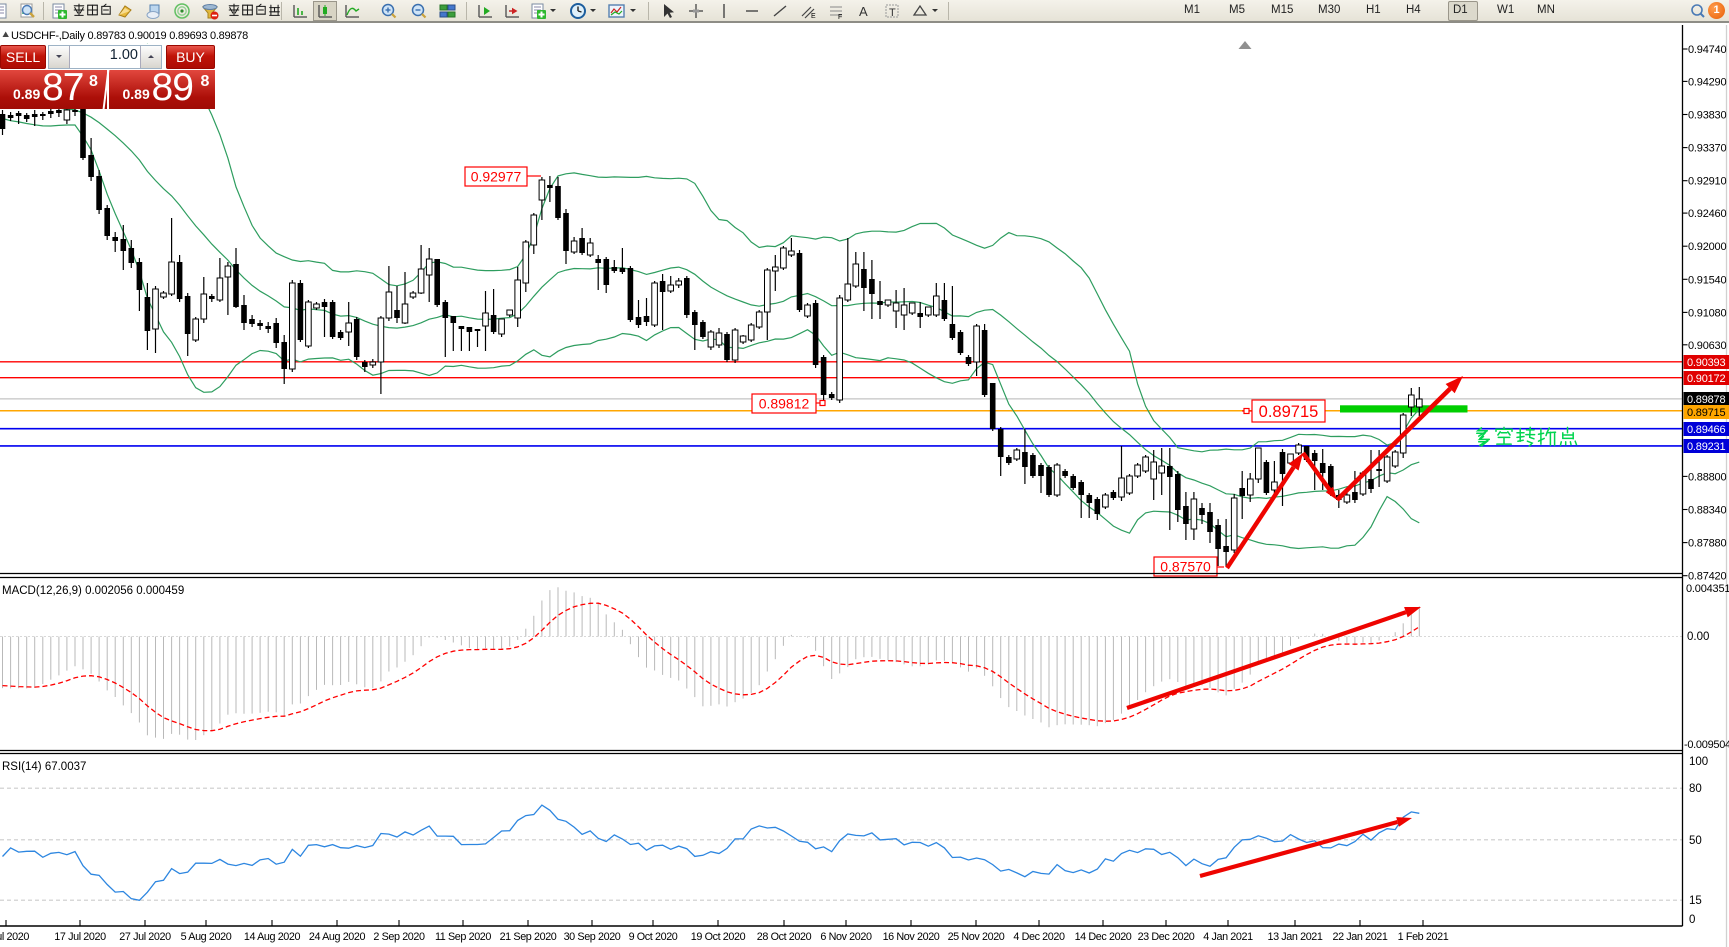  What do you see at coordinates (145, 937) in the screenshot?
I see `svg-text: 27 Jul 2020` at bounding box center [145, 937].